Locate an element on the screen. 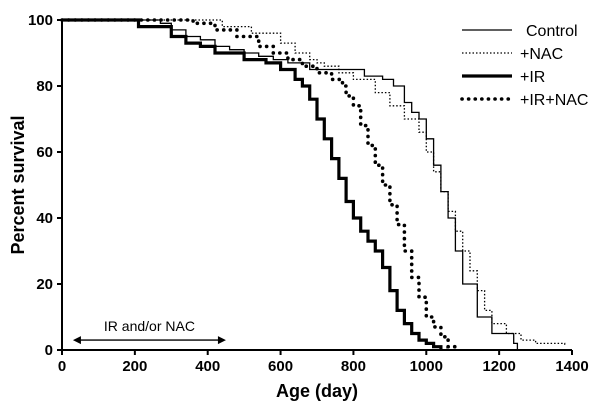  y-tick-label: 0 is located at coordinates (49, 350).